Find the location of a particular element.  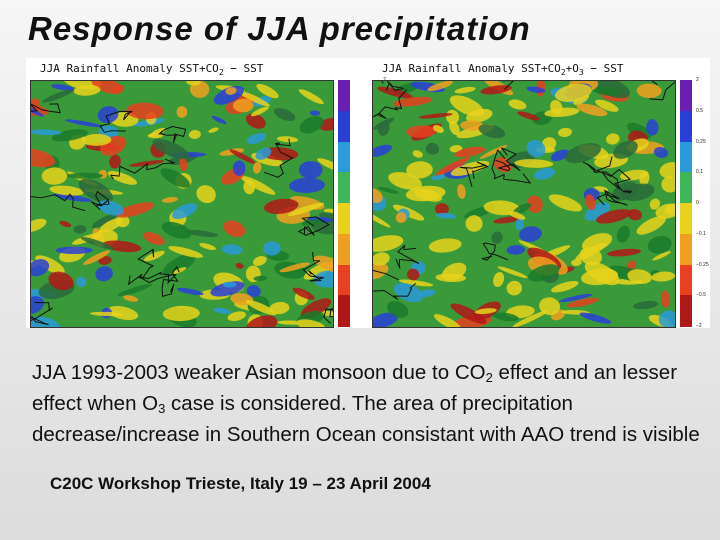

panel-title-co2: JJA Rainfall Anomaly SST+CO2 − SST is located at coordinates (152, 70).